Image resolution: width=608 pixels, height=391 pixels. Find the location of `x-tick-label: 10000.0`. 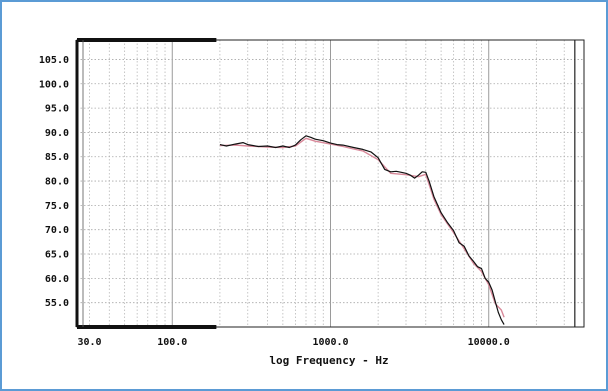

x-tick-label: 10000.0 is located at coordinates (489, 342).